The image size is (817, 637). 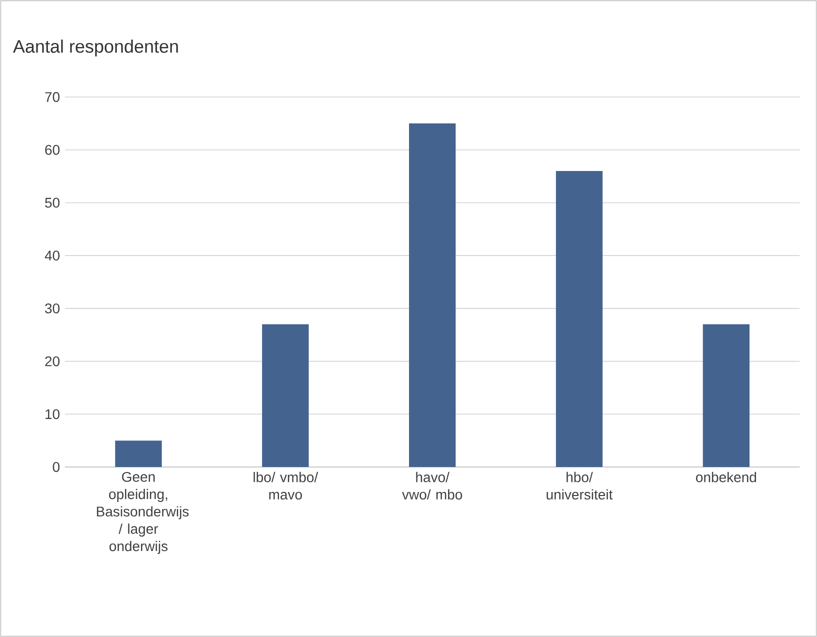 What do you see at coordinates (142, 513) in the screenshot?
I see `x-tick-label: Geen opleiding, Basisonderwijs / lager onderwijs` at bounding box center [142, 513].